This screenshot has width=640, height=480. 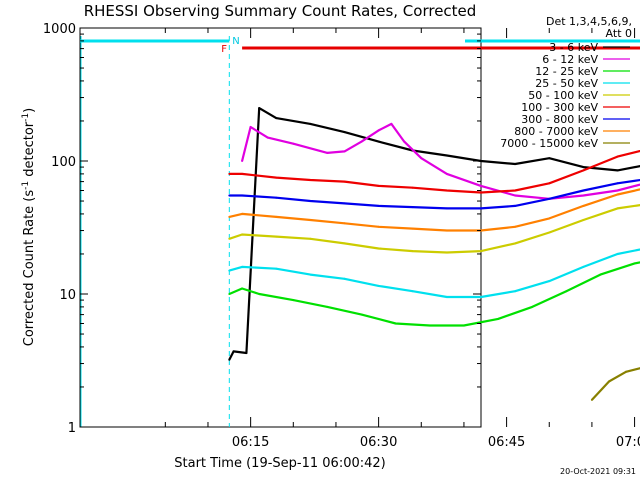 What do you see at coordinates (559, 119) in the screenshot?
I see `legend-entry-label: 300 - 800 keV` at bounding box center [559, 119].